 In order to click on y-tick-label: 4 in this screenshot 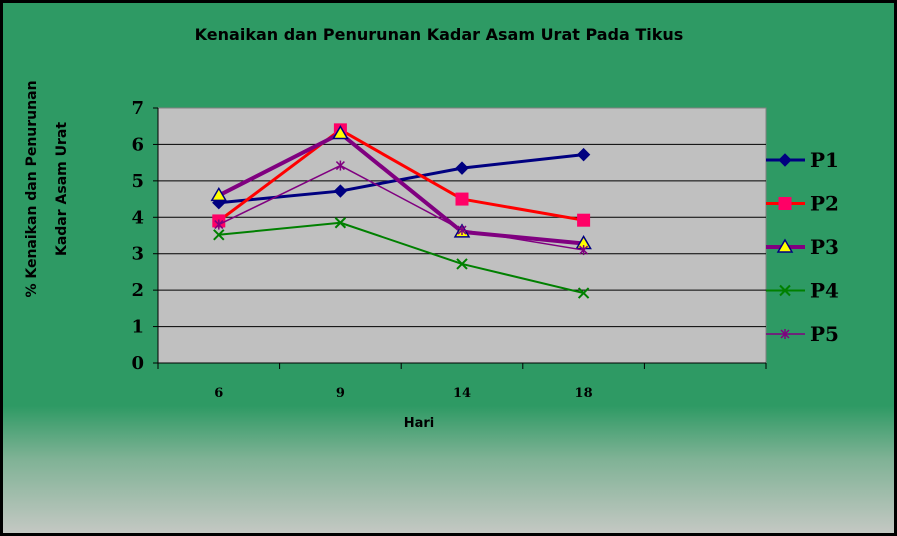, I will do `click(137, 217)`.